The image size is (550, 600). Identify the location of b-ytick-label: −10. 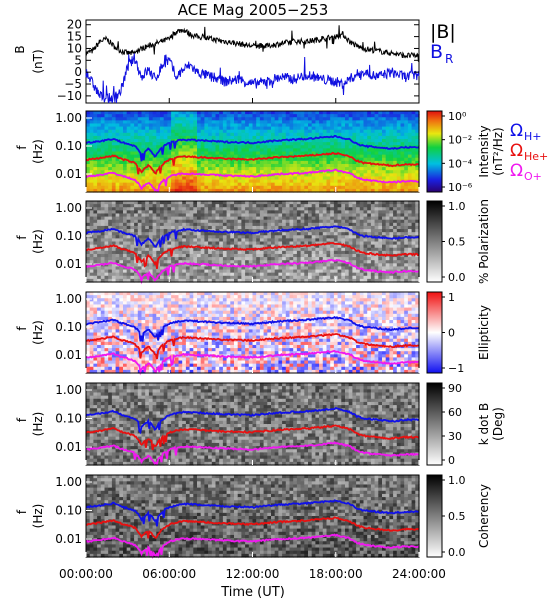
(69, 96).